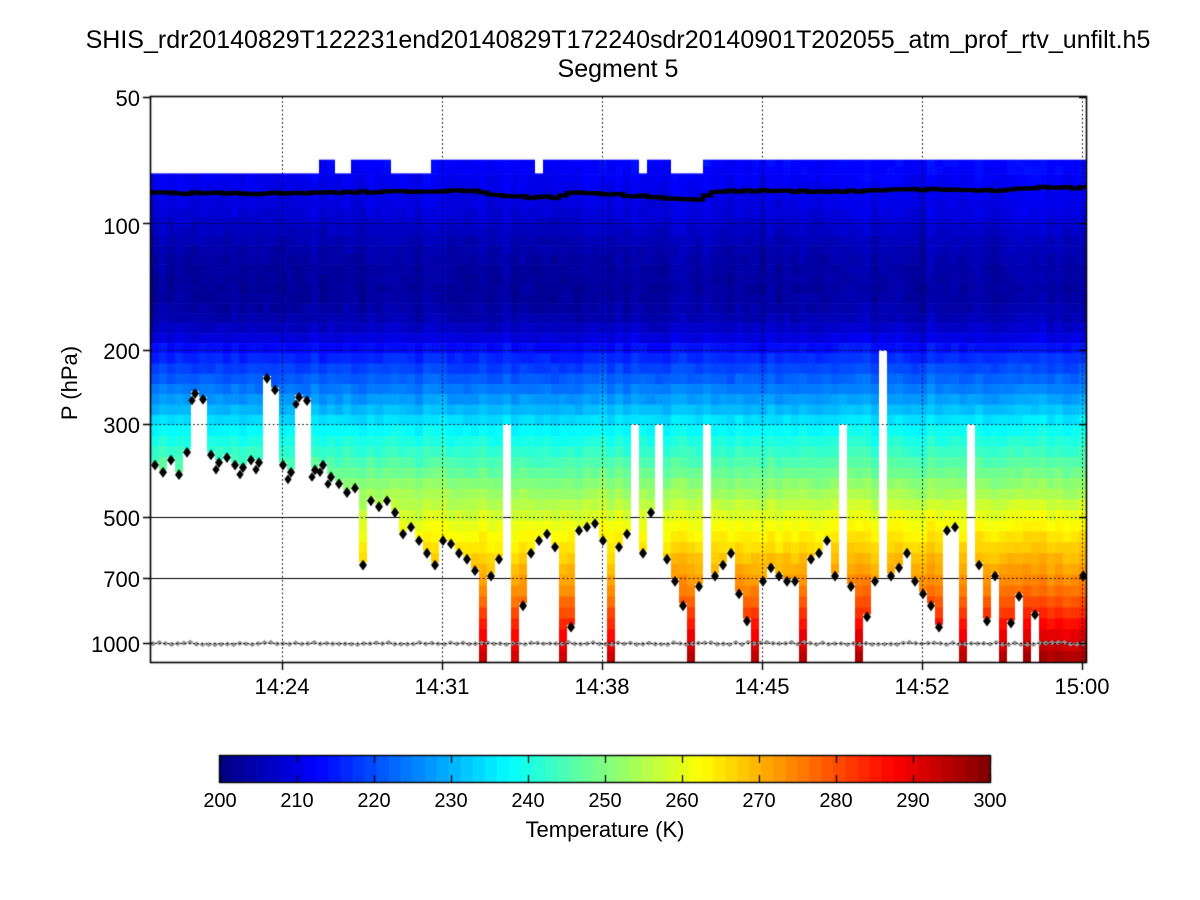 The height and width of the screenshot is (900, 1200). I want to click on y-tick-label-500: 500, so click(121, 518).